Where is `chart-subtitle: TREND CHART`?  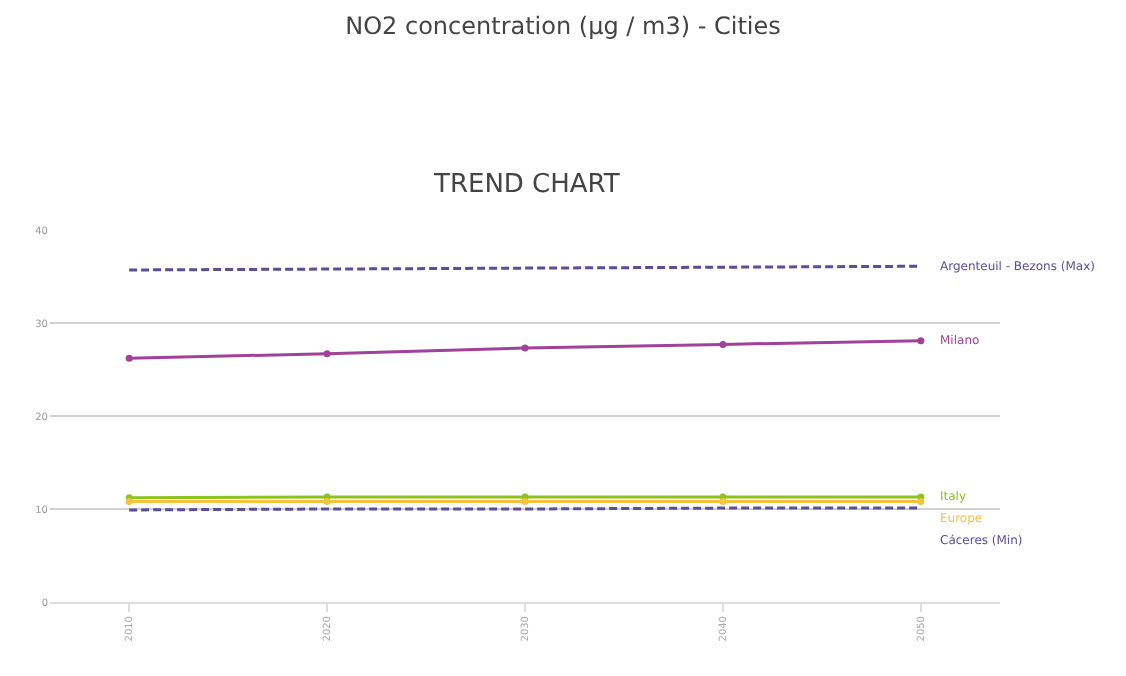 chart-subtitle: TREND CHART is located at coordinates (526, 185).